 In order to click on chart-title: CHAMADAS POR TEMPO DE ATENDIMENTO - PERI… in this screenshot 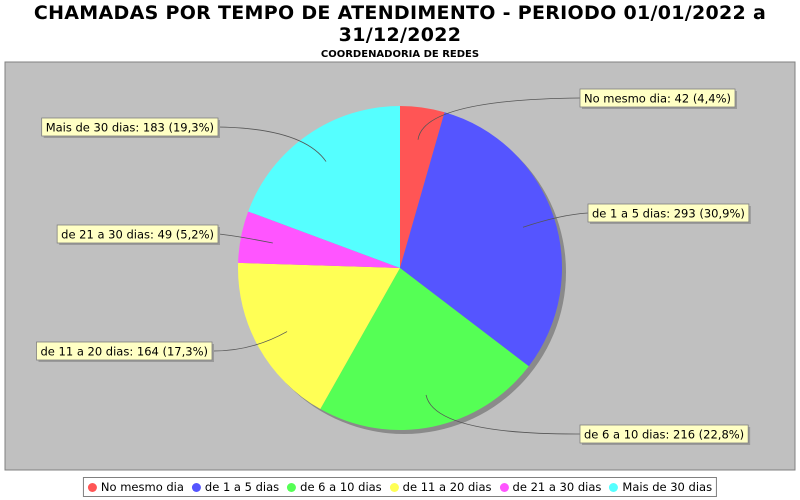, I will do `click(400, 24)`.